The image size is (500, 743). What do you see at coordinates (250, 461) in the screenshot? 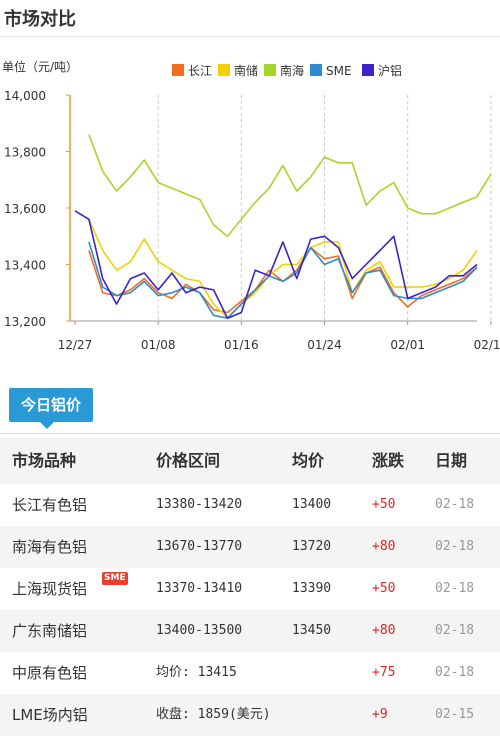
I see `table-header-row: 市场品种 价格区间 均价 涨跌 日期` at bounding box center [250, 461].